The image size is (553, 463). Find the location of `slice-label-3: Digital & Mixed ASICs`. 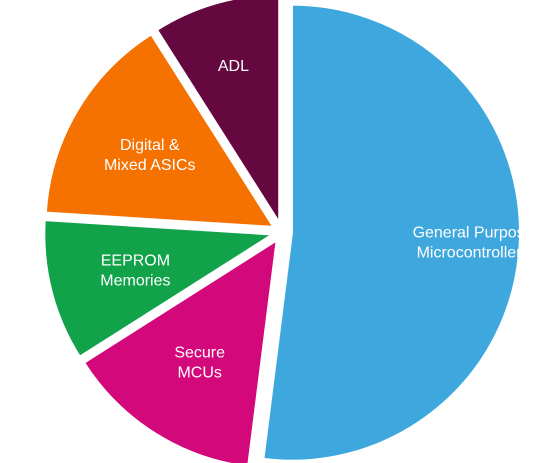

slice-label-3: Digital & Mixed ASICs is located at coordinates (150, 155).